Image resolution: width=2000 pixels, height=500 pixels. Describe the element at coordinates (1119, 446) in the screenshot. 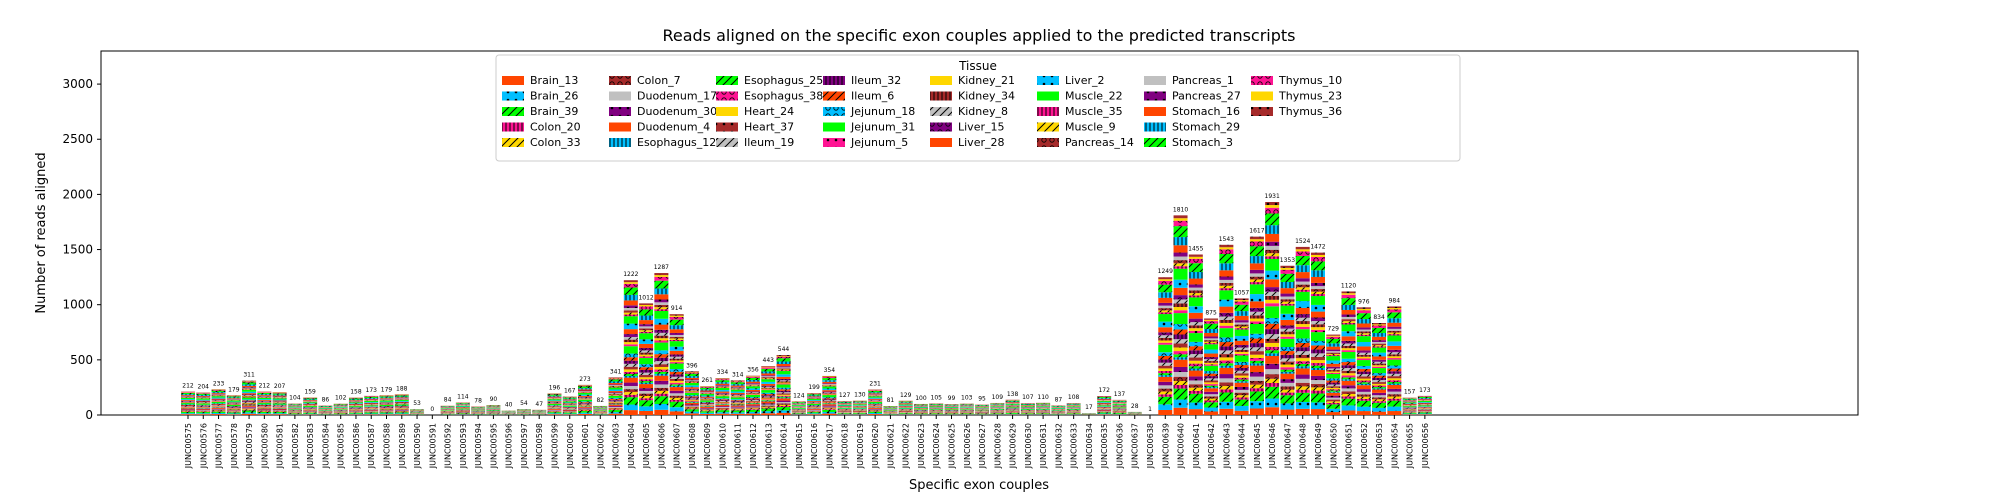

I see `x-tick-label: JUNC00636` at that location.